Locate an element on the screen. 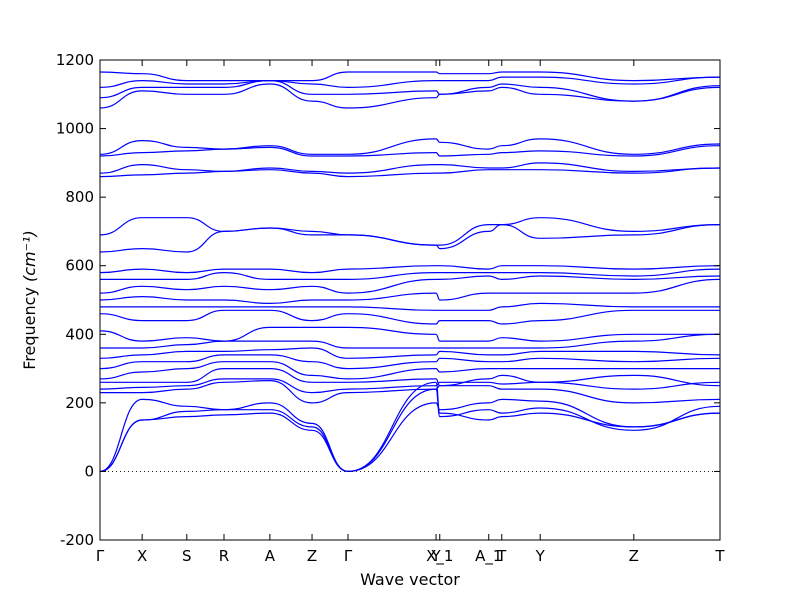  x-tick-label: X is located at coordinates (142, 556).